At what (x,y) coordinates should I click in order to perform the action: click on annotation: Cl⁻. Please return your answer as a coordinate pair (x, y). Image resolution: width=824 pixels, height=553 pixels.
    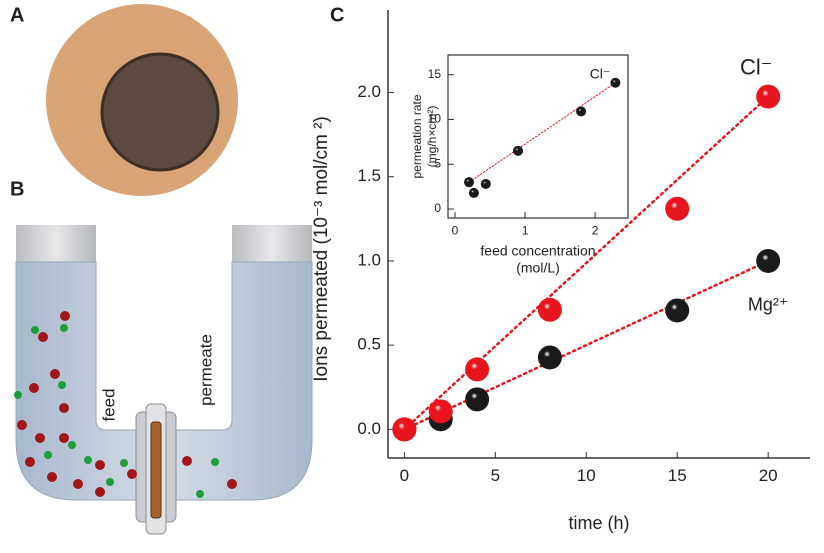
    Looking at the image, I should click on (600, 74).